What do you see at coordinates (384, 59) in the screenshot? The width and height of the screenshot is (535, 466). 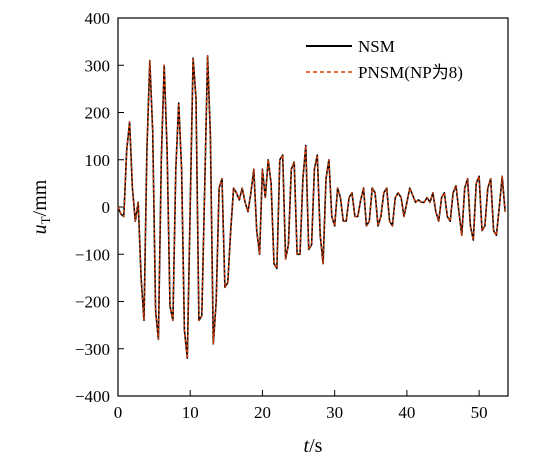 I see `legend: NSM PNSM(NP为8)` at bounding box center [384, 59].